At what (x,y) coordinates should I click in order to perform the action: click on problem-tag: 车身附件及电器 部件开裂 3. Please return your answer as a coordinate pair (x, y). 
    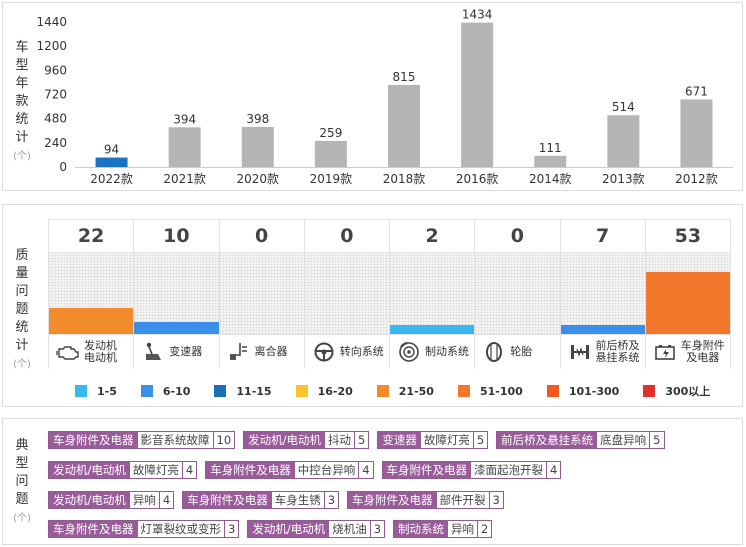
    Looking at the image, I should click on (425, 500).